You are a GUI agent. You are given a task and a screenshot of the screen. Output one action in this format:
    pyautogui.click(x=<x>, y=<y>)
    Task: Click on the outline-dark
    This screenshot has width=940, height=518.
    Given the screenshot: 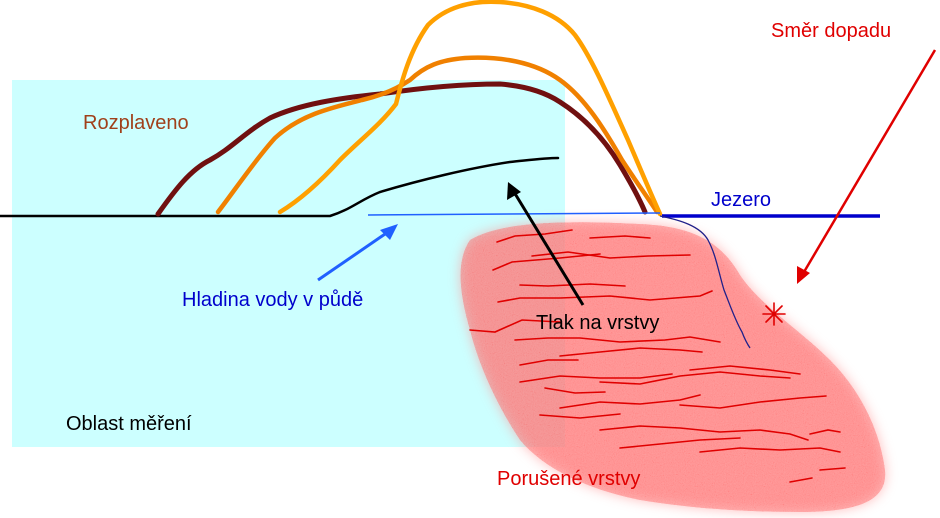 What is the action you would take?
    pyautogui.click(x=401, y=149)
    